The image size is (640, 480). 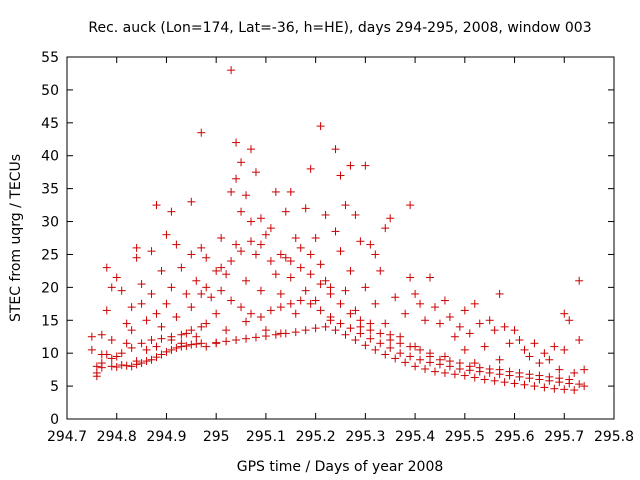 I want to click on x-tick-label: 295.5, so click(x=465, y=437).